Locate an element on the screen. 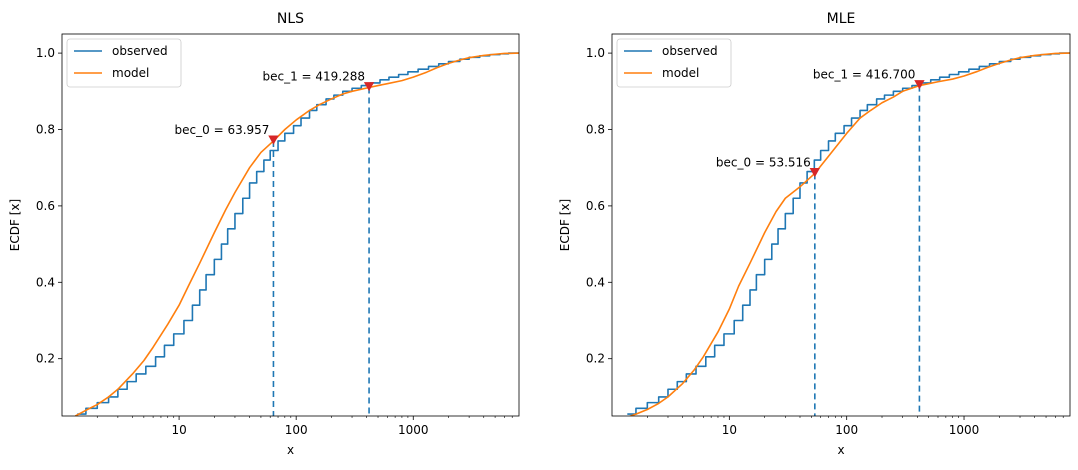 Image resolution: width=1078 pixels, height=470 pixels. annotation-bec_0: bec_0 = 53.516 is located at coordinates (763, 162).